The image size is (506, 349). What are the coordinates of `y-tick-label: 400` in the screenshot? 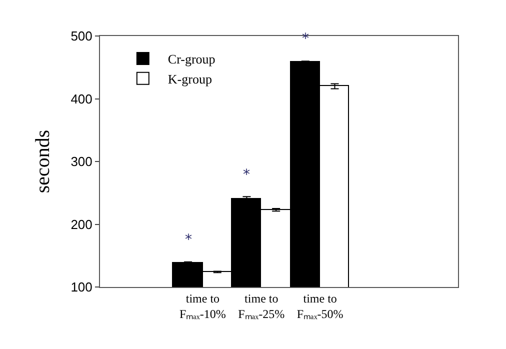 It's located at (81, 98).